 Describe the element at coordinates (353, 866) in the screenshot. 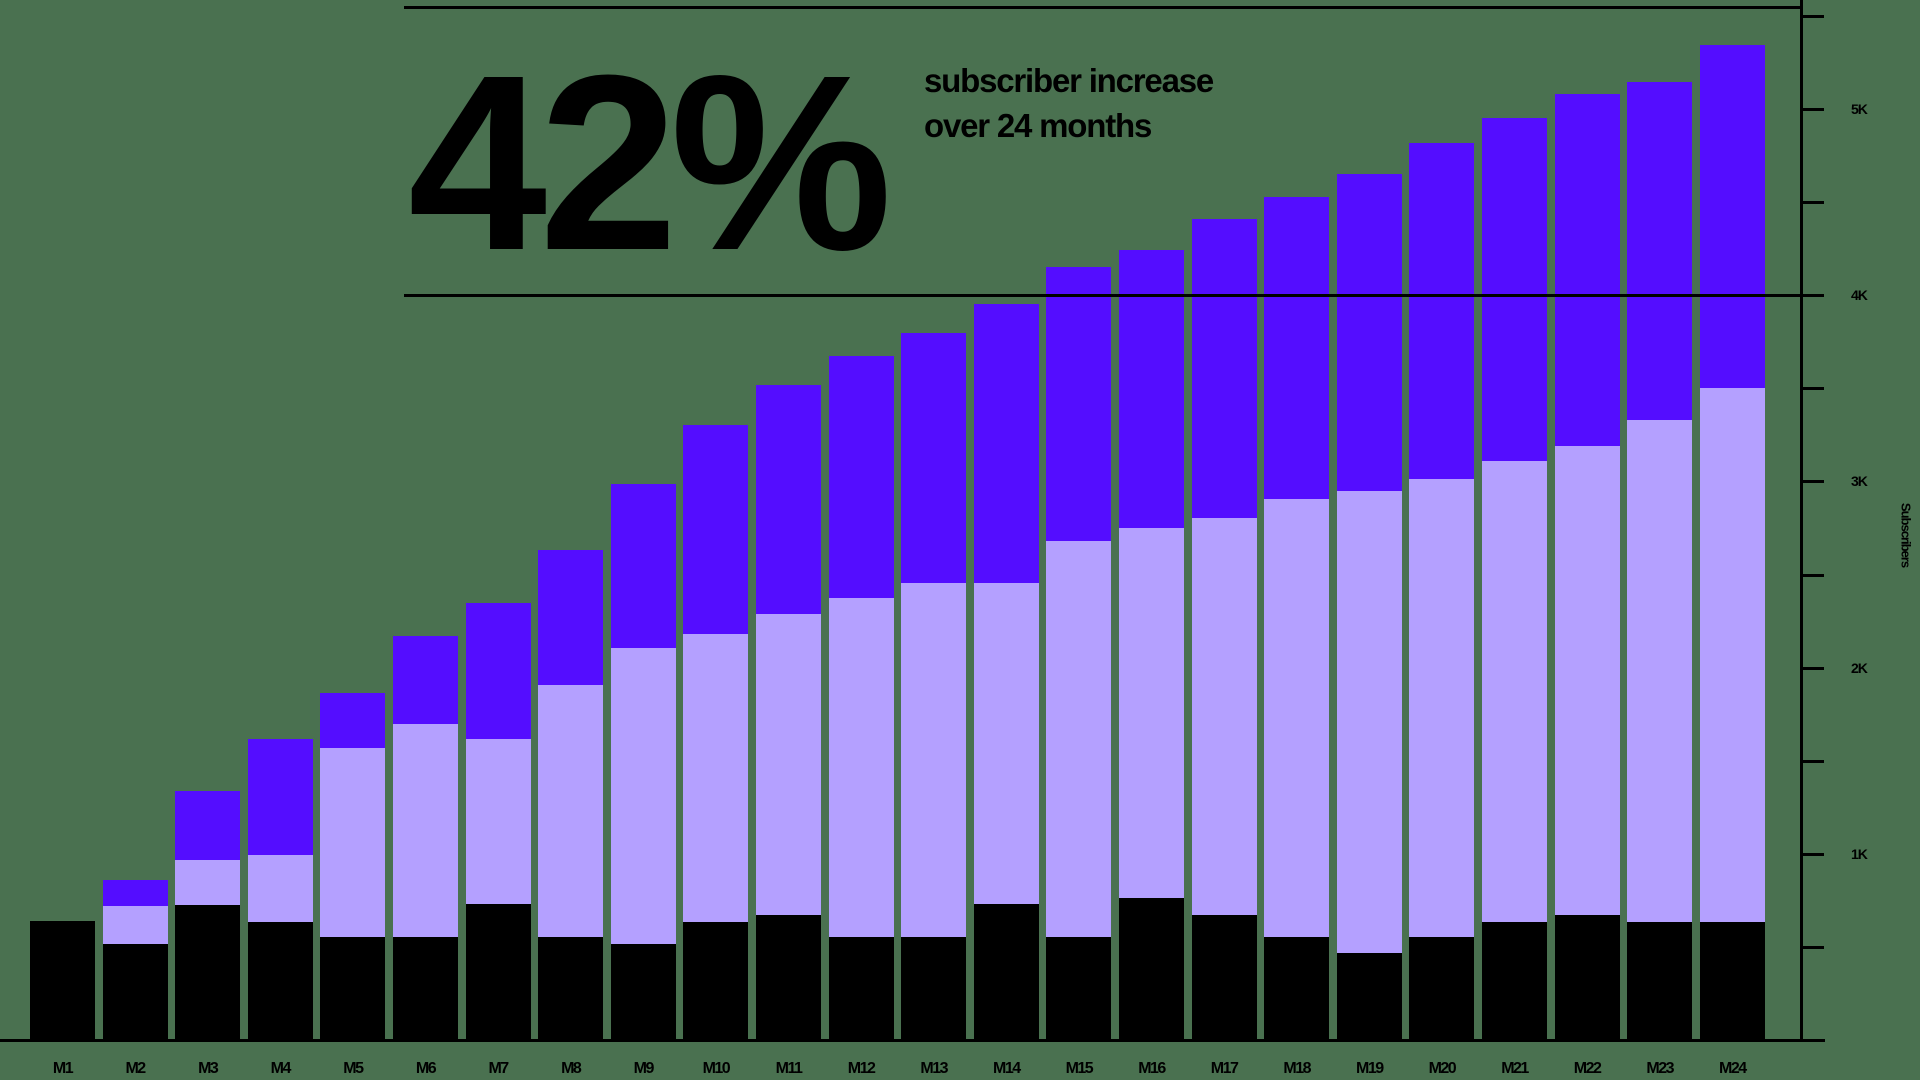

I see `bar-m5` at that location.